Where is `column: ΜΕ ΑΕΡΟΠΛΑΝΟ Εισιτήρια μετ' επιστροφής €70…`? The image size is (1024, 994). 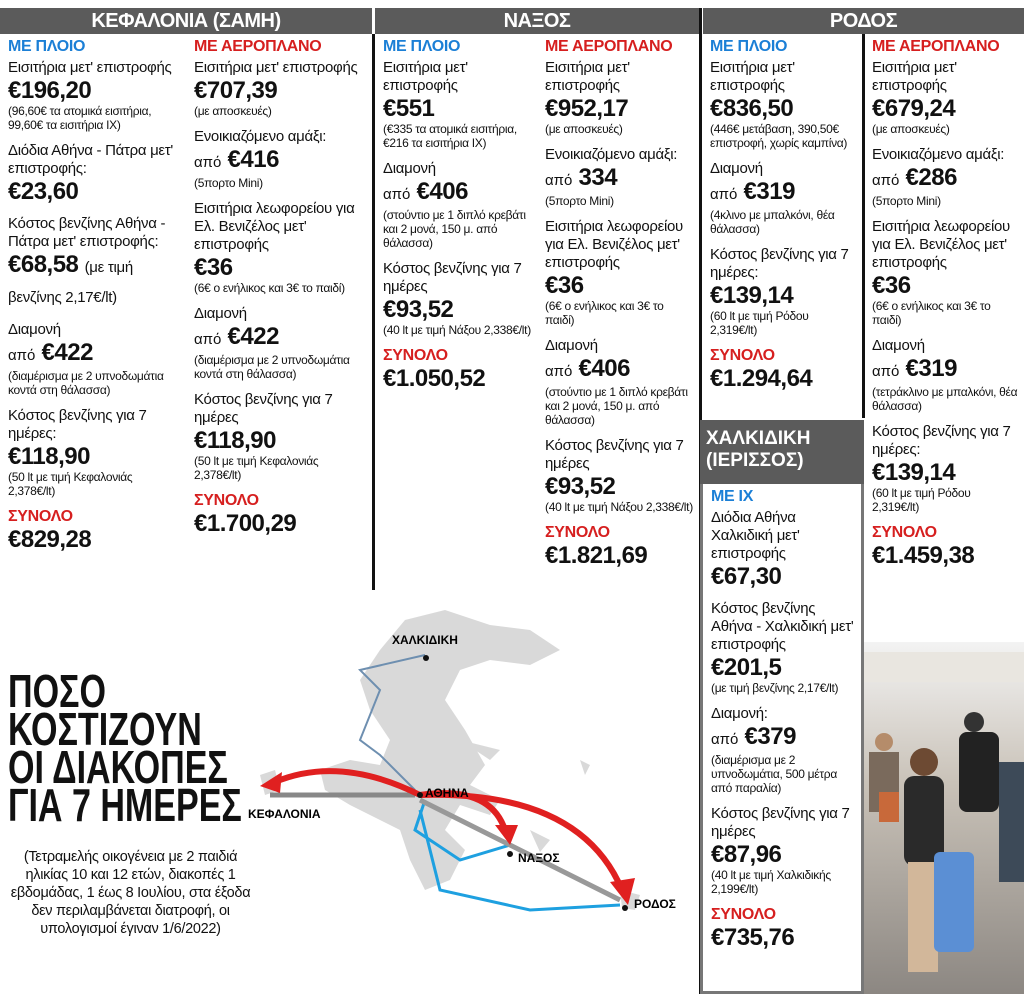 column: ΜΕ ΑΕΡΟΠΛΑΝΟ Εισιτήρια μετ' επιστροφής €70… is located at coordinates (279, 290).